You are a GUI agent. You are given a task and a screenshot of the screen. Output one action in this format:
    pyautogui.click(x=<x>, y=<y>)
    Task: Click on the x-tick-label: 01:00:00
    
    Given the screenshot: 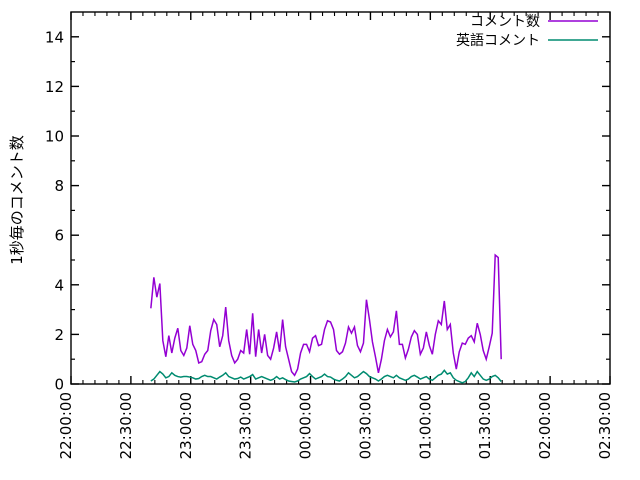 What is the action you would take?
    pyautogui.click(x=425, y=425)
    